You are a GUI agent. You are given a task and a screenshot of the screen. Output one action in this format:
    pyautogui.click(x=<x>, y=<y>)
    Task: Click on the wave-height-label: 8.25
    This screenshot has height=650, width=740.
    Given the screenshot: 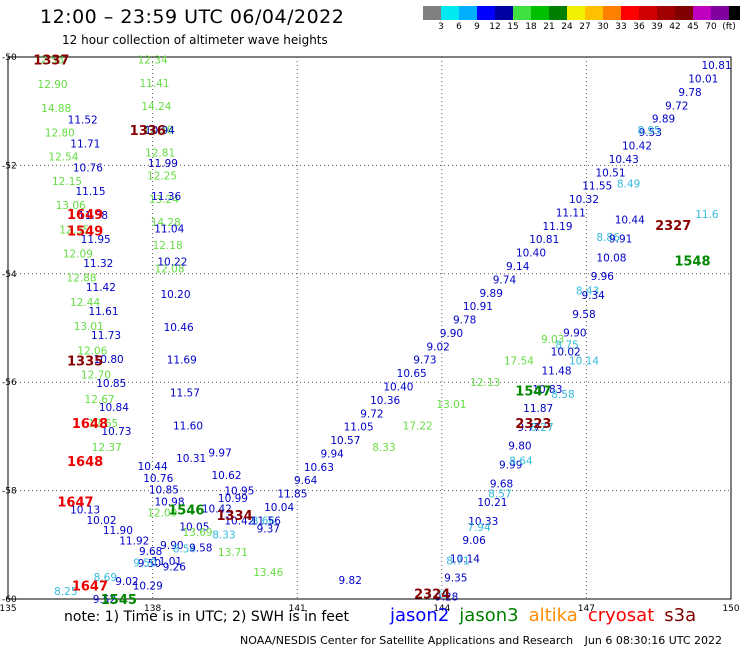 What is the action you would take?
    pyautogui.click(x=65, y=592)
    